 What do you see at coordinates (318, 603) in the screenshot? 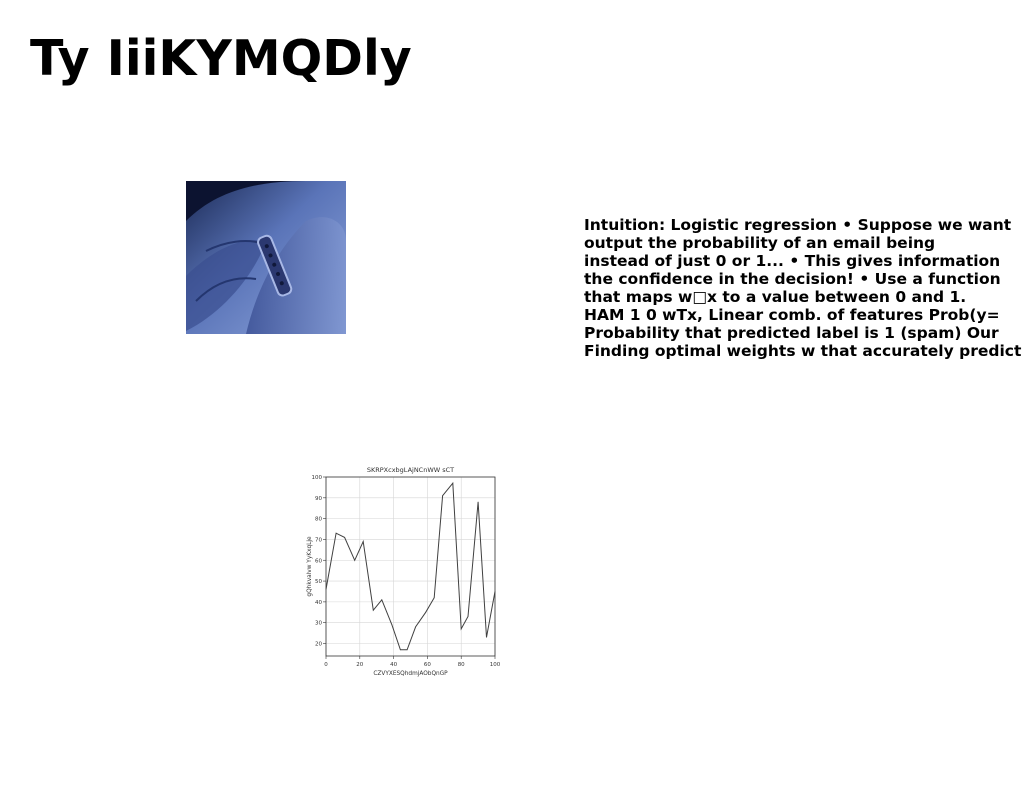
I see `y-tick-label: 40` at bounding box center [318, 603].